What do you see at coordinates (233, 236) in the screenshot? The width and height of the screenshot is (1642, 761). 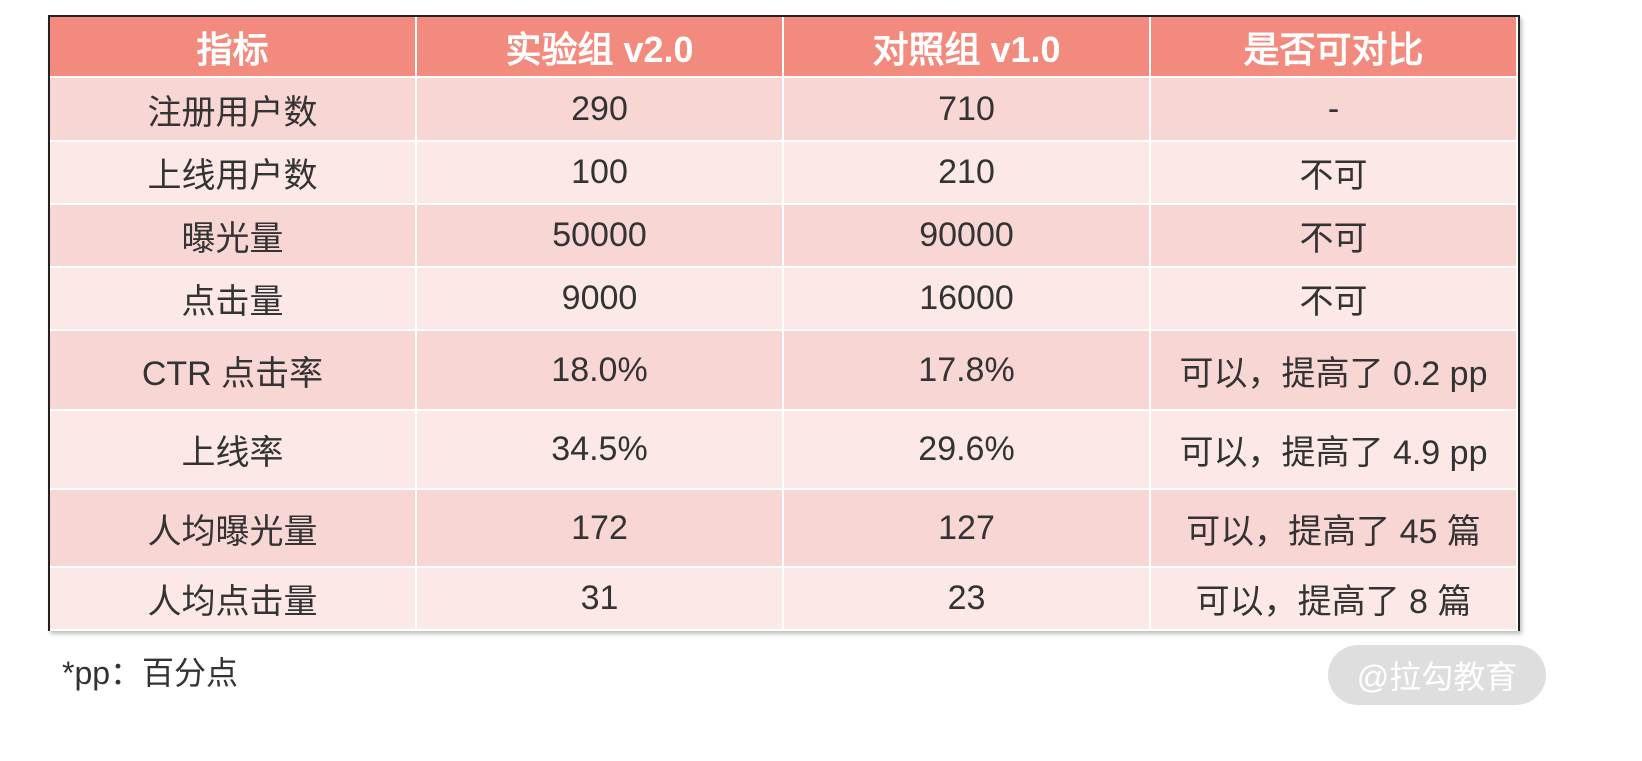 I see `table-cell: 曝光量` at bounding box center [233, 236].